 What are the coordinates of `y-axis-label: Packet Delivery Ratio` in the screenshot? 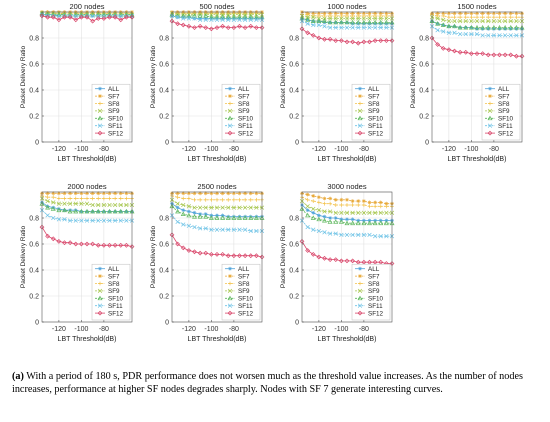 It's located at (153, 257).